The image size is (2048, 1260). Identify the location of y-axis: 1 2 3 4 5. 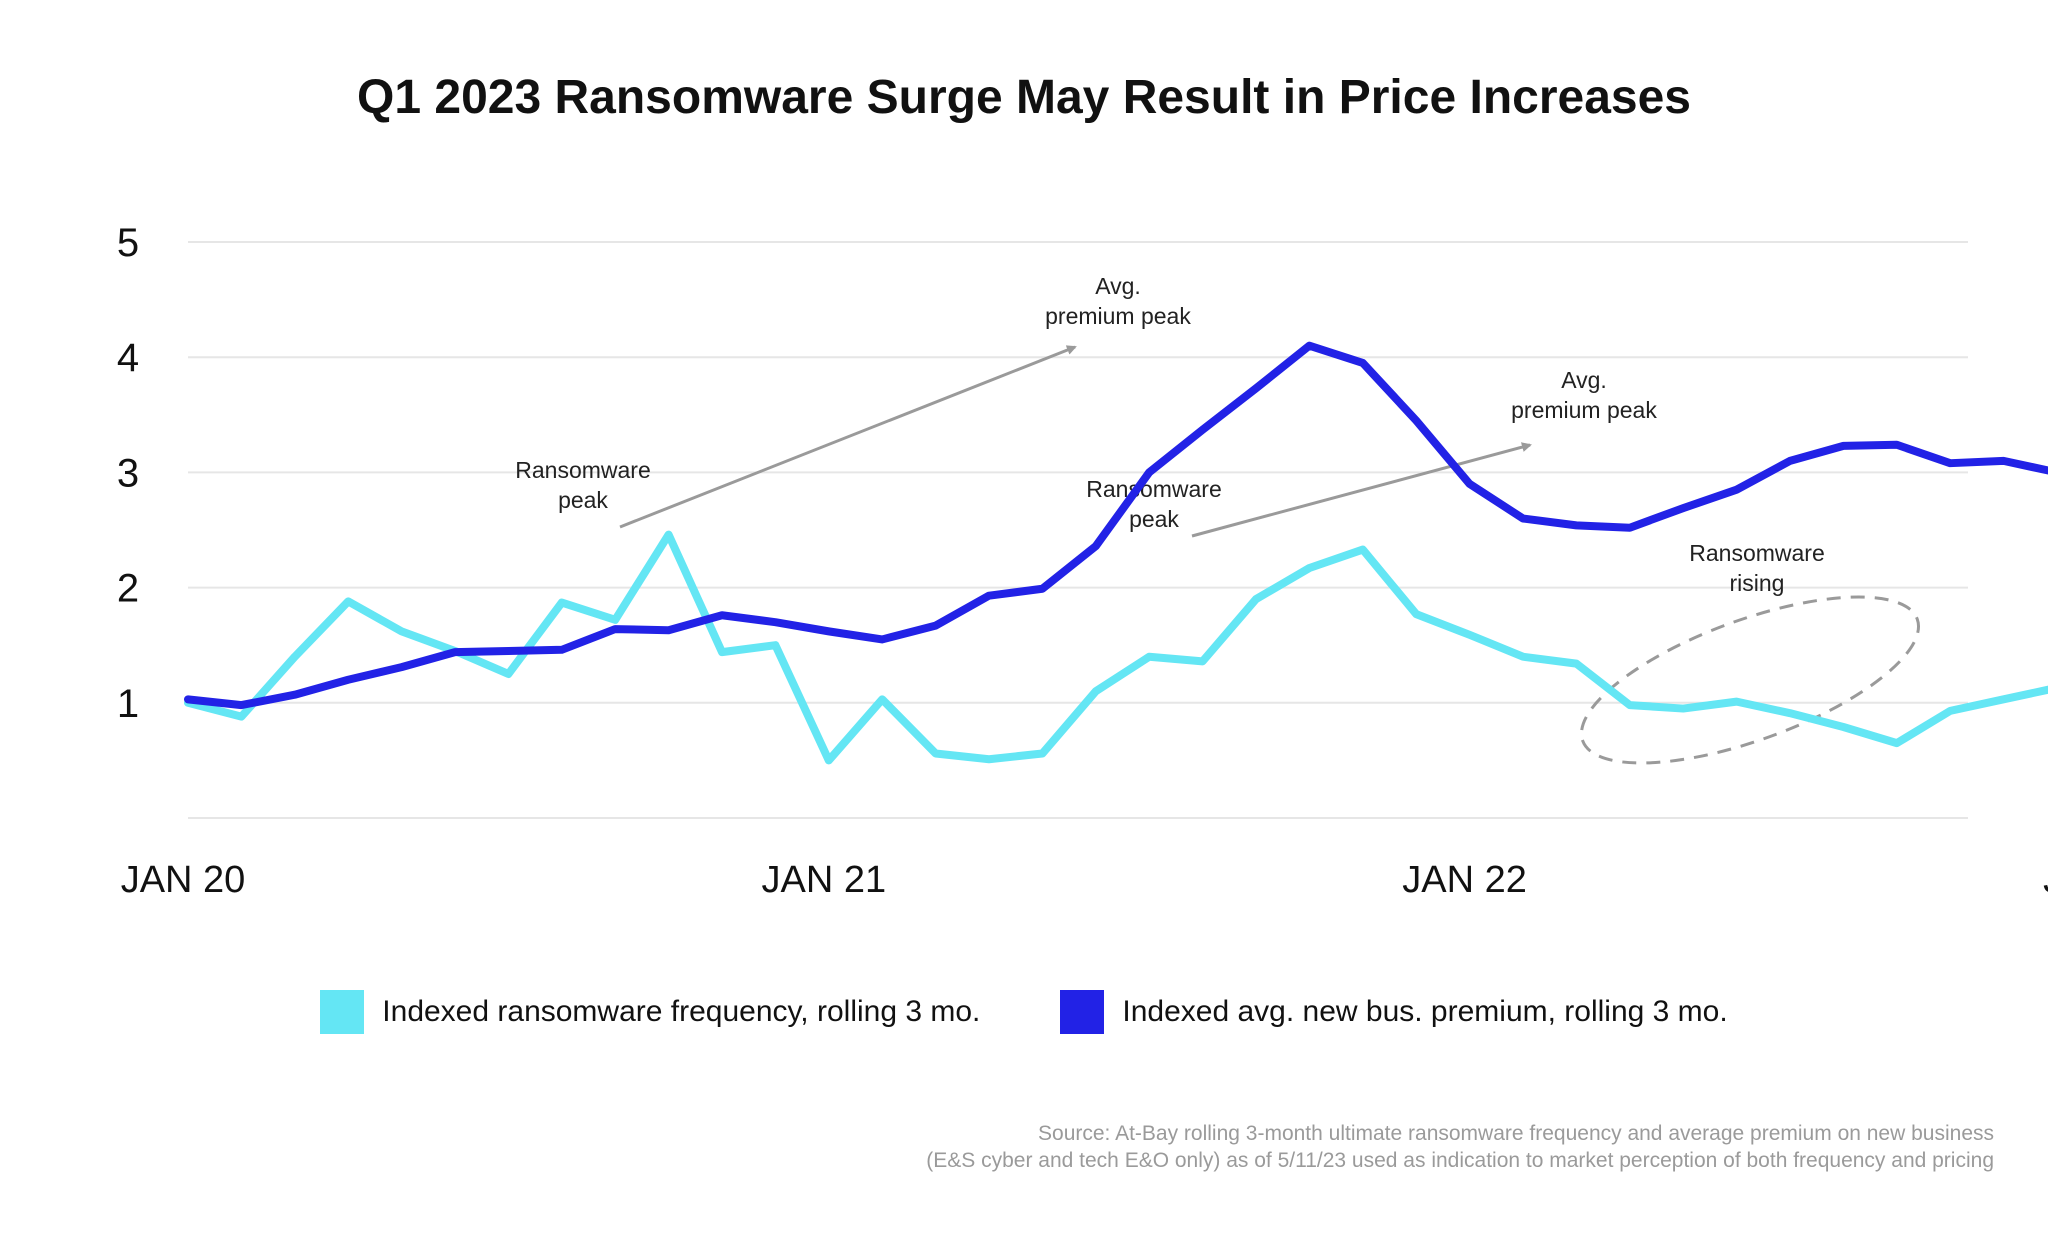
(128, 473).